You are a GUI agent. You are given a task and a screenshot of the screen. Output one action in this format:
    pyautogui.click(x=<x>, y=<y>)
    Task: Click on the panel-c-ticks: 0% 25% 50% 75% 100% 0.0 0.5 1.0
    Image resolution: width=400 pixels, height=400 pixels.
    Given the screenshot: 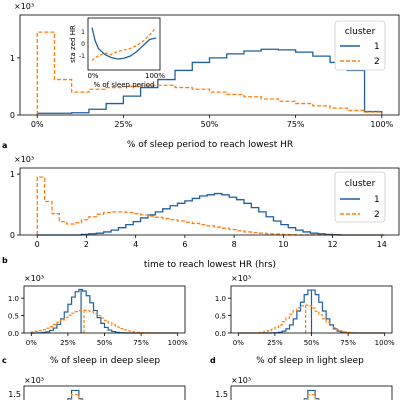 What is the action you would take?
    pyautogui.click(x=98, y=321)
    